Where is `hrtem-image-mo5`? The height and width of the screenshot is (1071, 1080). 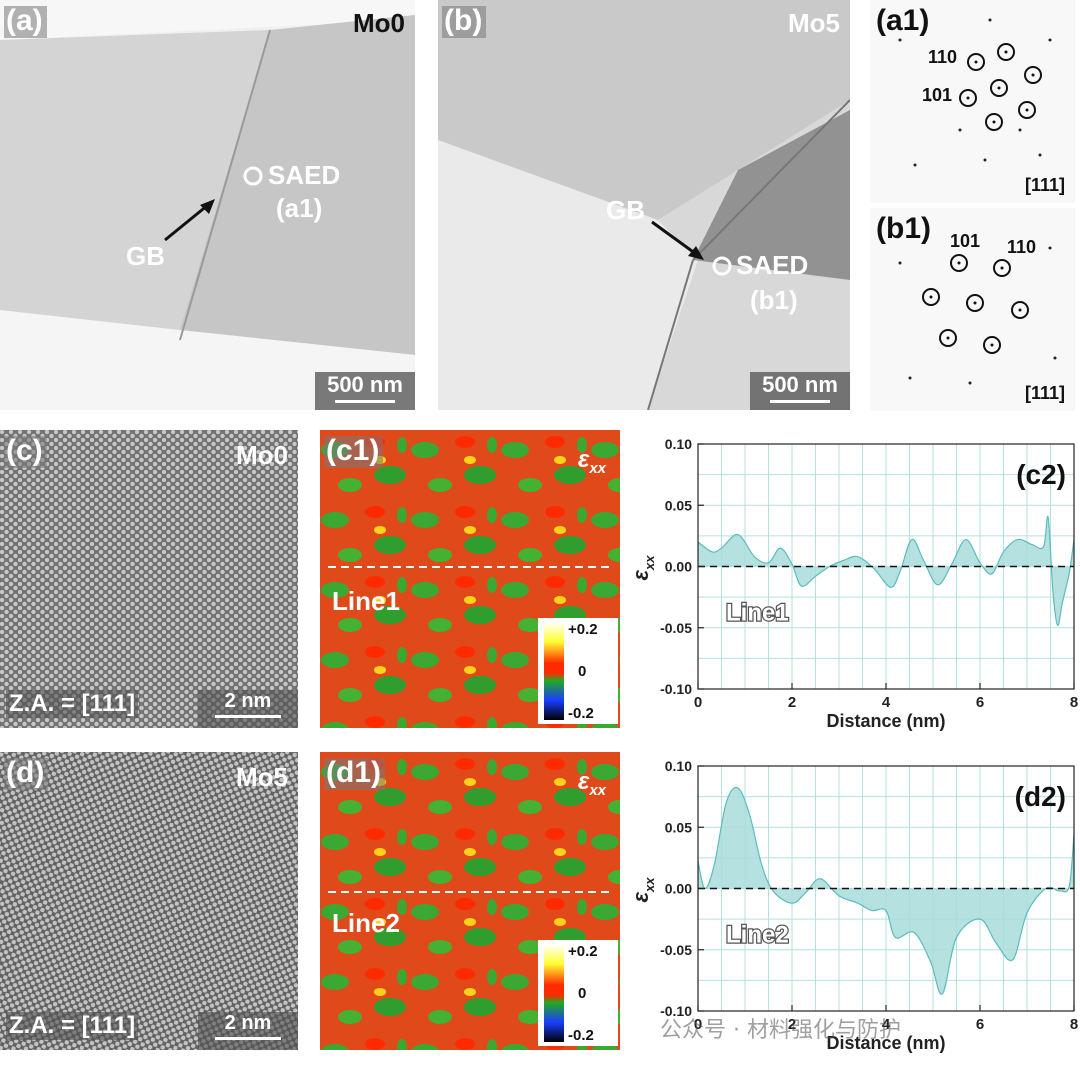 hrtem-image-mo5 is located at coordinates (149, 901).